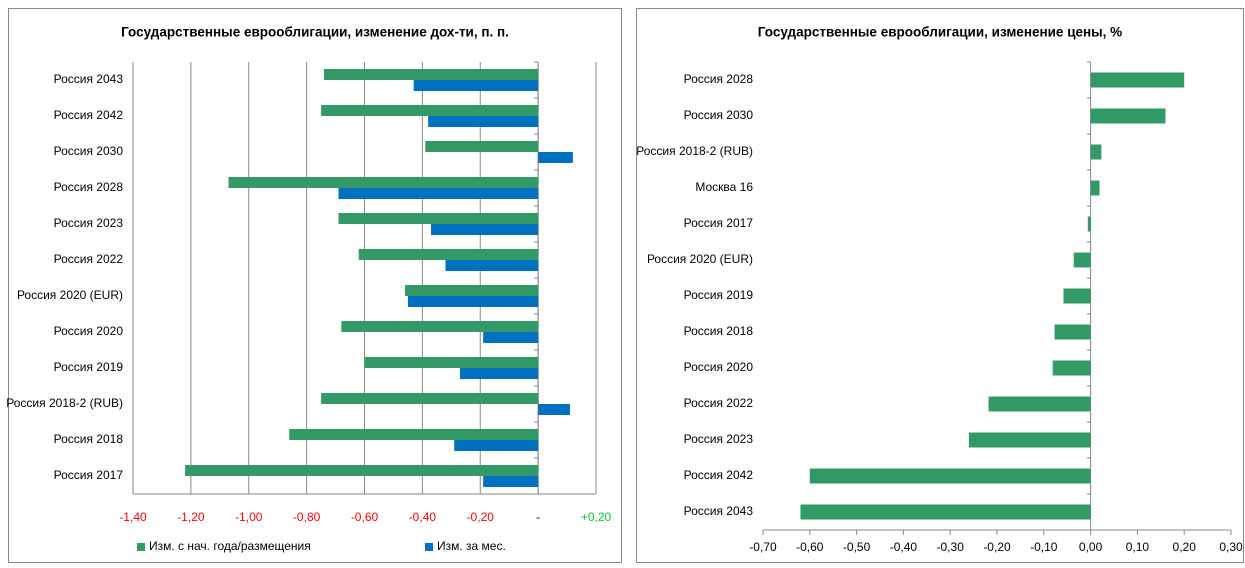 The height and width of the screenshot is (568, 1245). Describe the element at coordinates (307, 517) in the screenshot. I see `x-tick-label: -0,80` at that location.